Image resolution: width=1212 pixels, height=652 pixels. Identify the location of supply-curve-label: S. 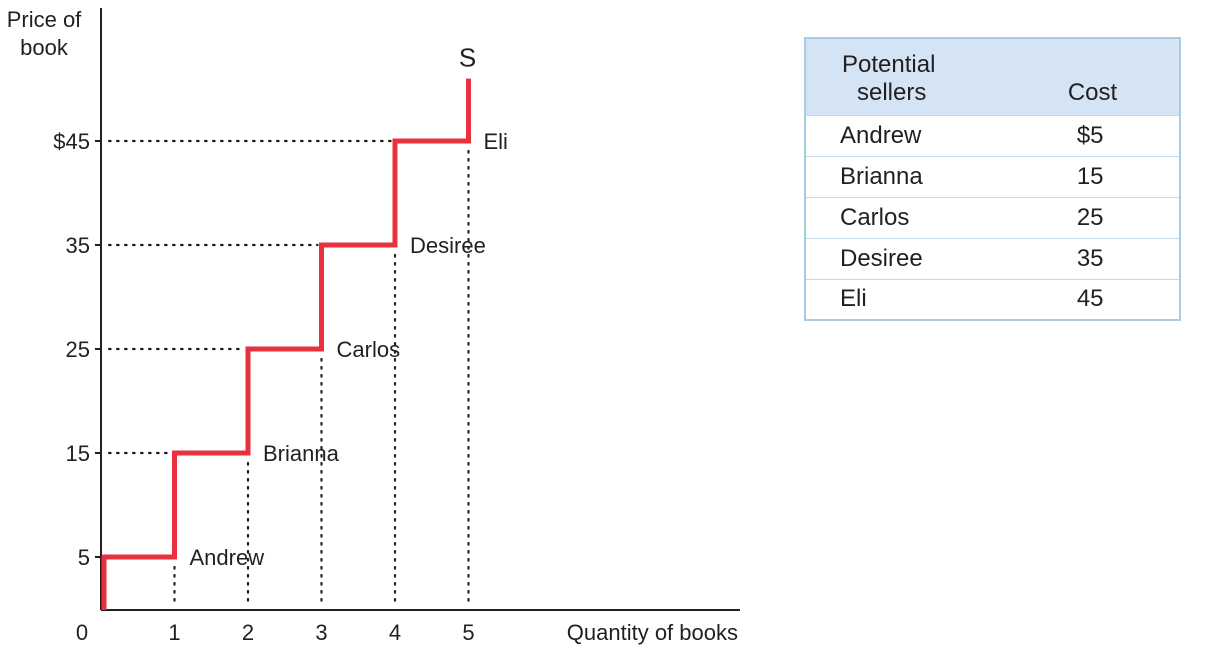
(467, 58).